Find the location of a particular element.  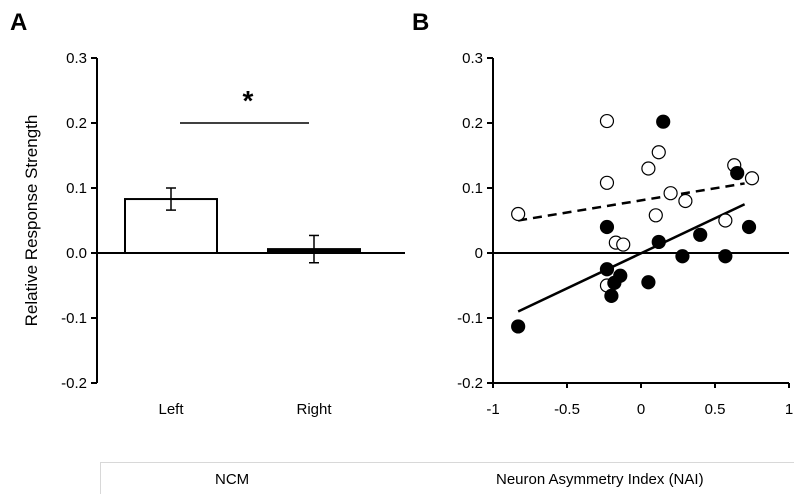

trend-line-dashed is located at coordinates (631, 202).